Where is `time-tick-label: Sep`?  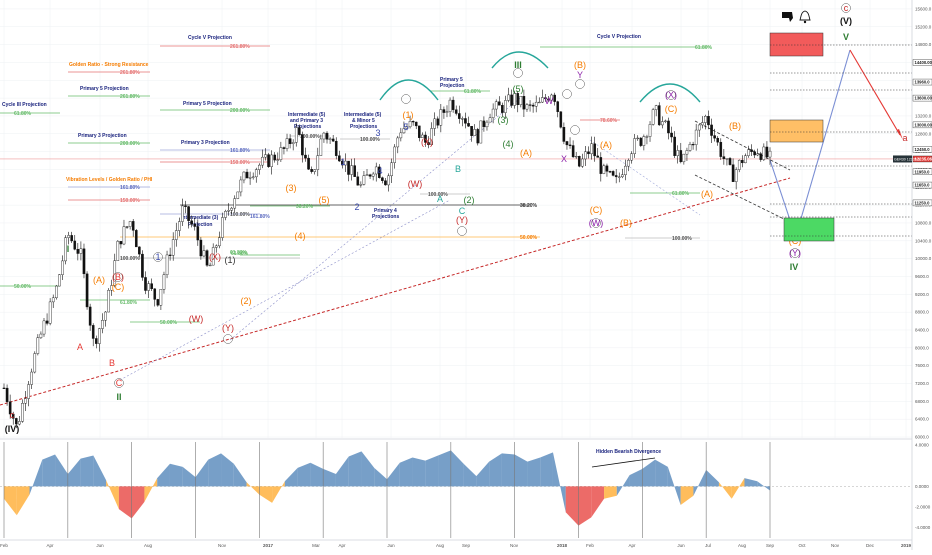
time-tick-label: Sep is located at coordinates (770, 545).